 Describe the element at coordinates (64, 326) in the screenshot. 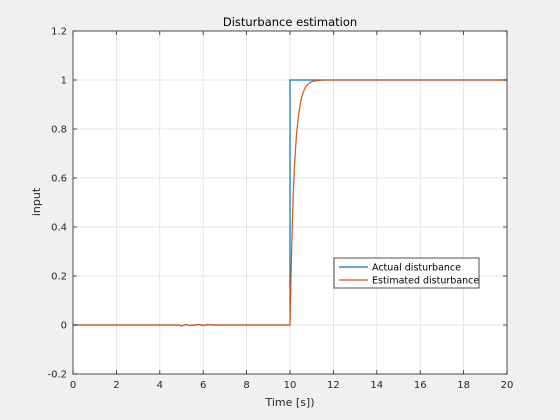

I see `y-tick-label: 0` at that location.